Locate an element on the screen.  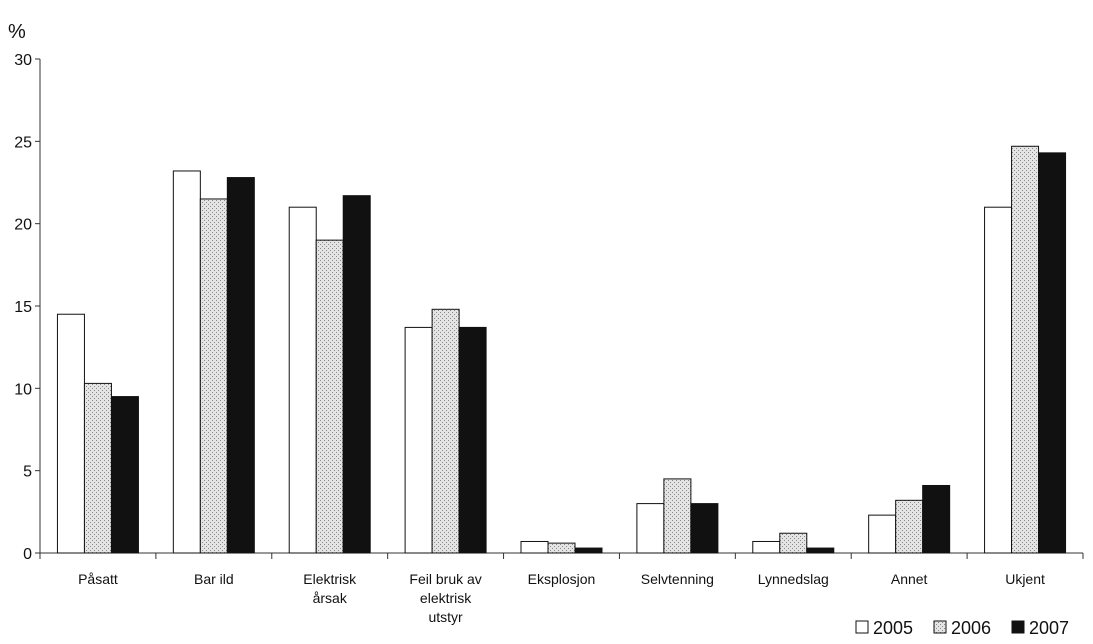
x-category-label: Feil bruk av is located at coordinates (445, 579).